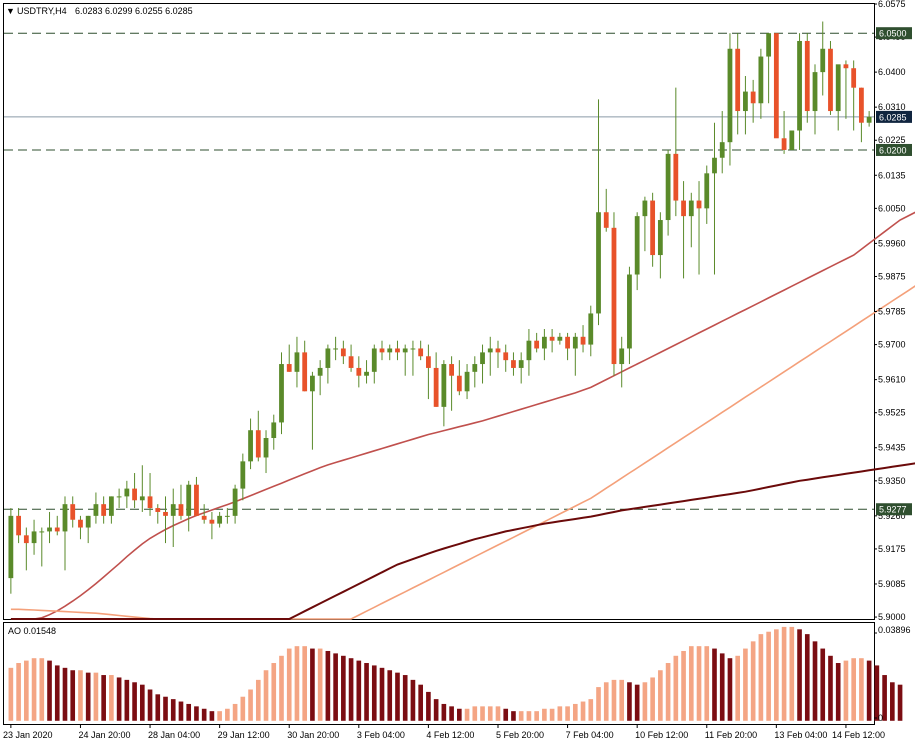 This screenshot has width=915, height=746. Describe the element at coordinates (892, 584) in the screenshot. I see `price-tick-label: 5.9085` at that location.